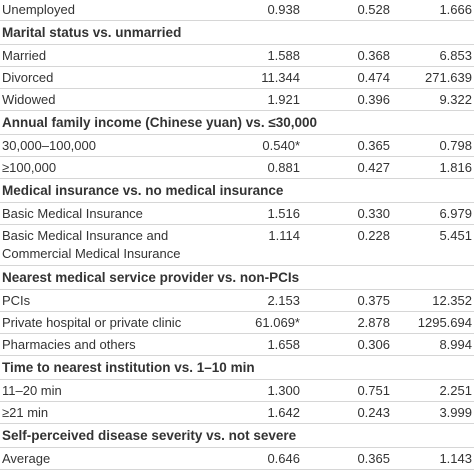 This screenshot has height=474, width=474. Describe the element at coordinates (92, 322) in the screenshot. I see `row-label: Private hospital or private clinic` at that location.